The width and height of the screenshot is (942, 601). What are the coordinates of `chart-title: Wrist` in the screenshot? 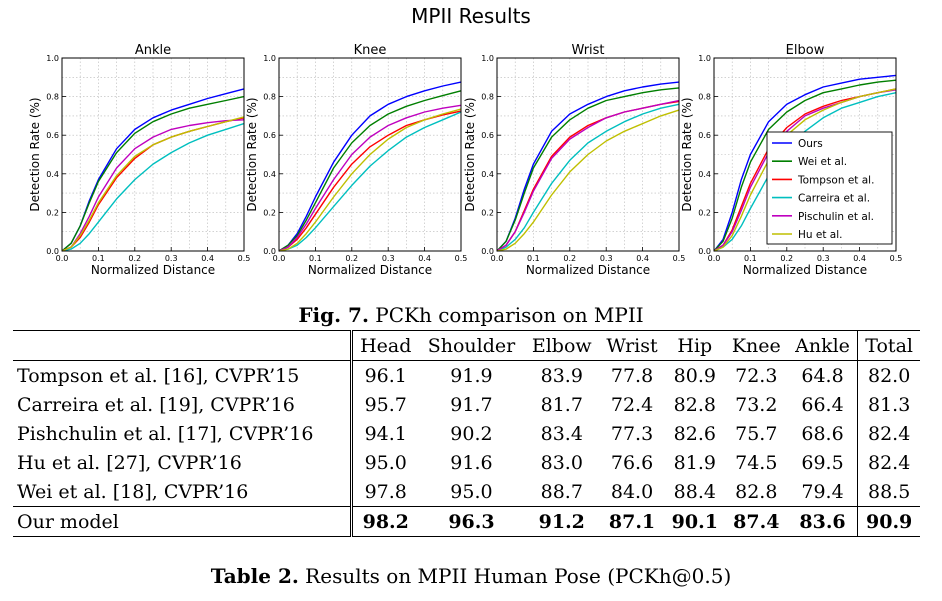 It's located at (587, 50).